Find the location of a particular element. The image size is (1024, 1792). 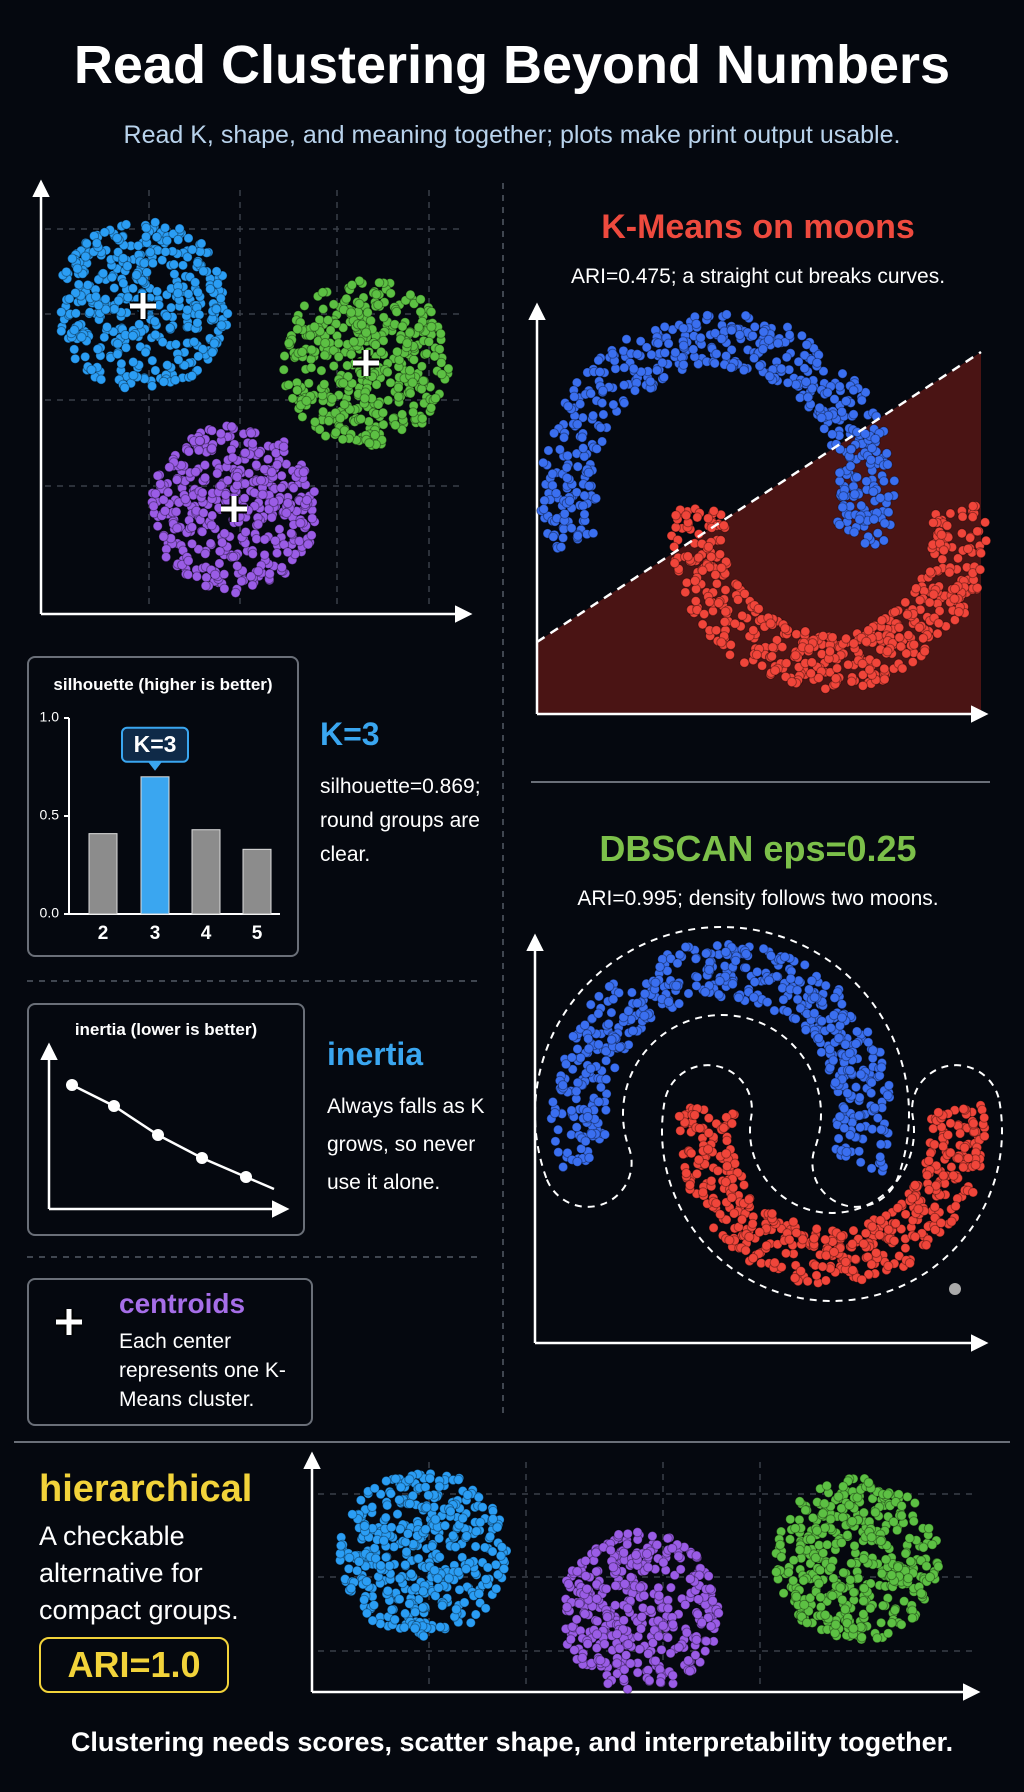

centroids-heading: centroids is located at coordinates (182, 1303).